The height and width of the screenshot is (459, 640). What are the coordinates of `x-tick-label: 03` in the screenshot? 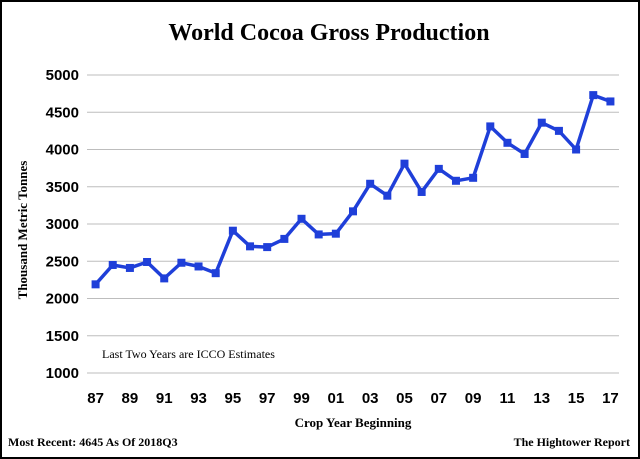 It's located at (370, 398).